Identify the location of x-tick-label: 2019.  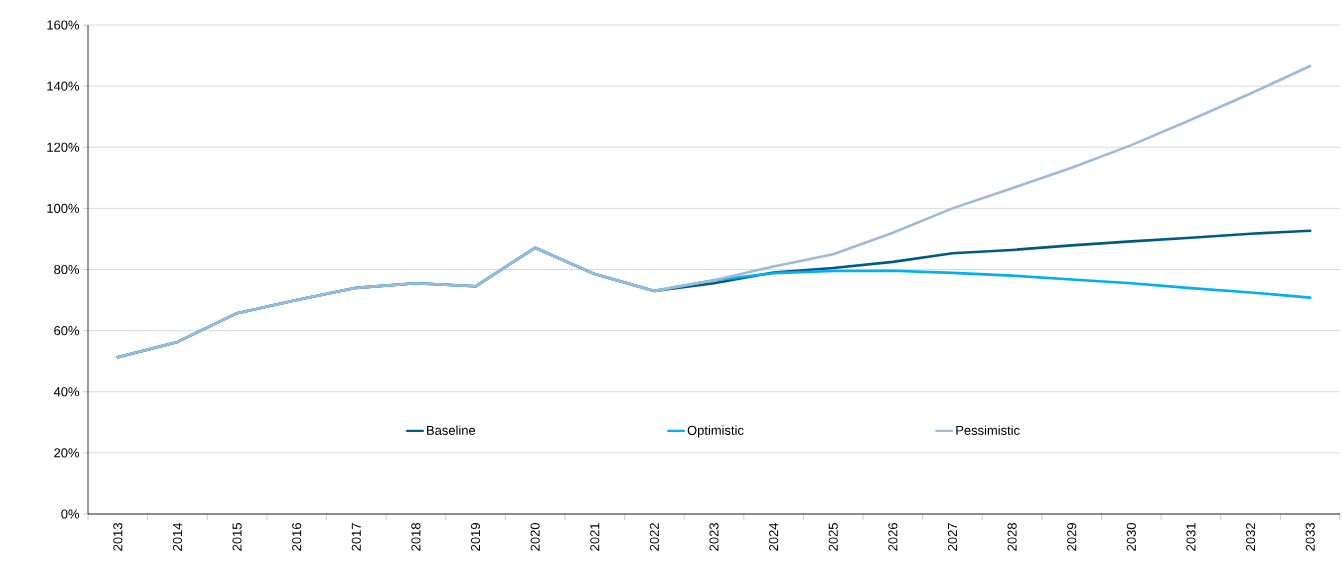
(475, 537).